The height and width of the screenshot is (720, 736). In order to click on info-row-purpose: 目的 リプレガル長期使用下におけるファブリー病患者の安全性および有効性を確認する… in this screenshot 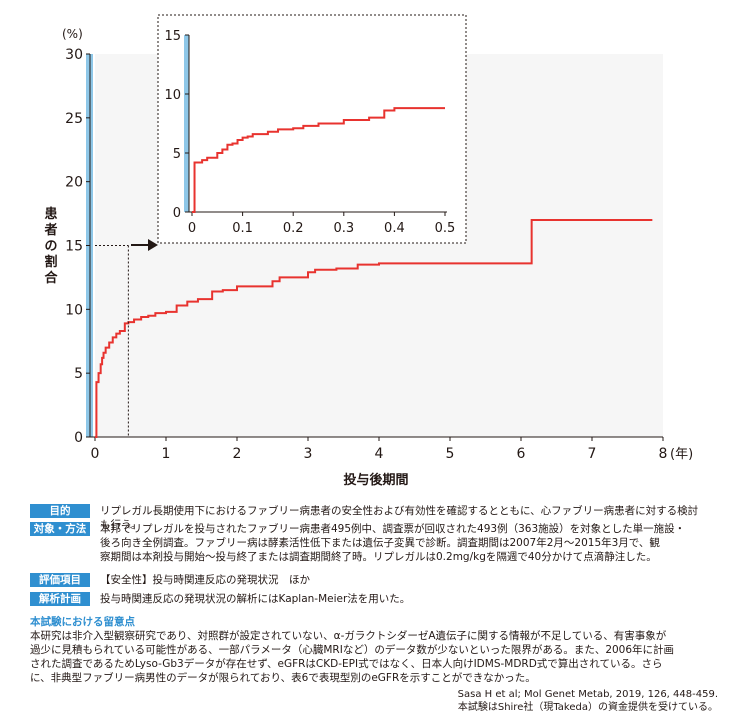, I will do `click(365, 518)`.